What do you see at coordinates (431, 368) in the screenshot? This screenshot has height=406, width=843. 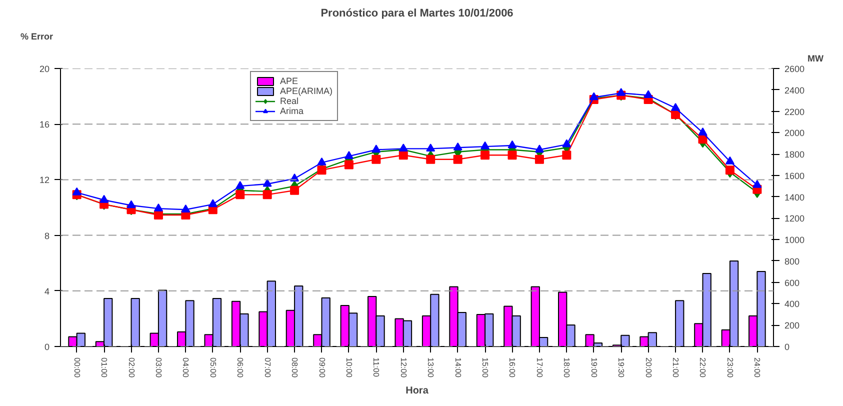 I see `x-tick-label: 13:00` at bounding box center [431, 368].